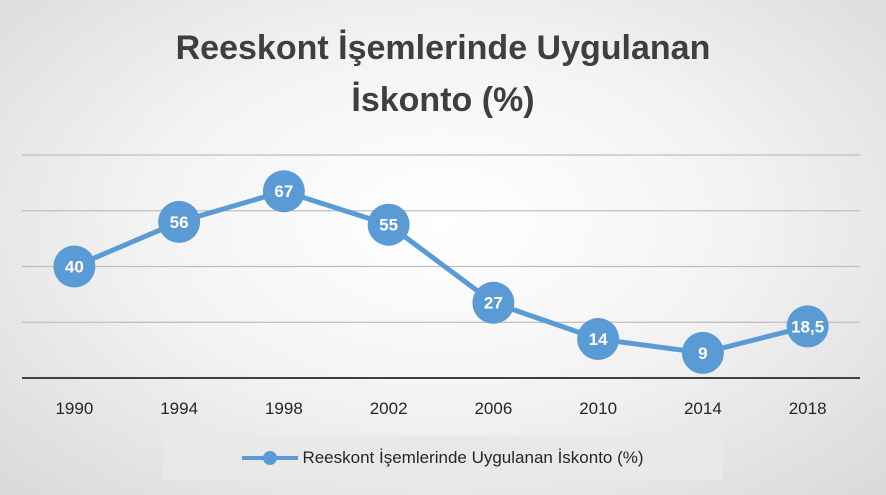 The image size is (886, 495). I want to click on chart-title-line-2: İskonto (%), so click(443, 100).